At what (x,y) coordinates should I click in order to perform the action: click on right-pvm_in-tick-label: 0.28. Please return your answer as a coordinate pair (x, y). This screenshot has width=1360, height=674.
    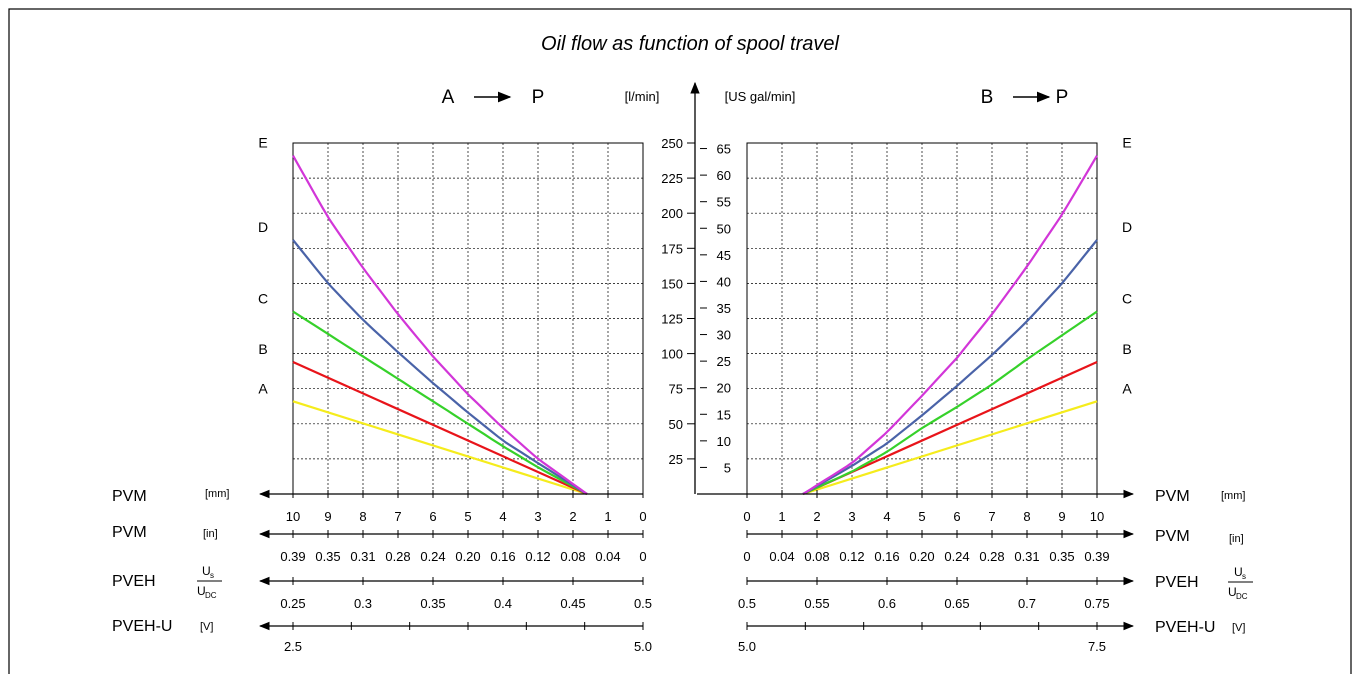
    Looking at the image, I should click on (991, 556).